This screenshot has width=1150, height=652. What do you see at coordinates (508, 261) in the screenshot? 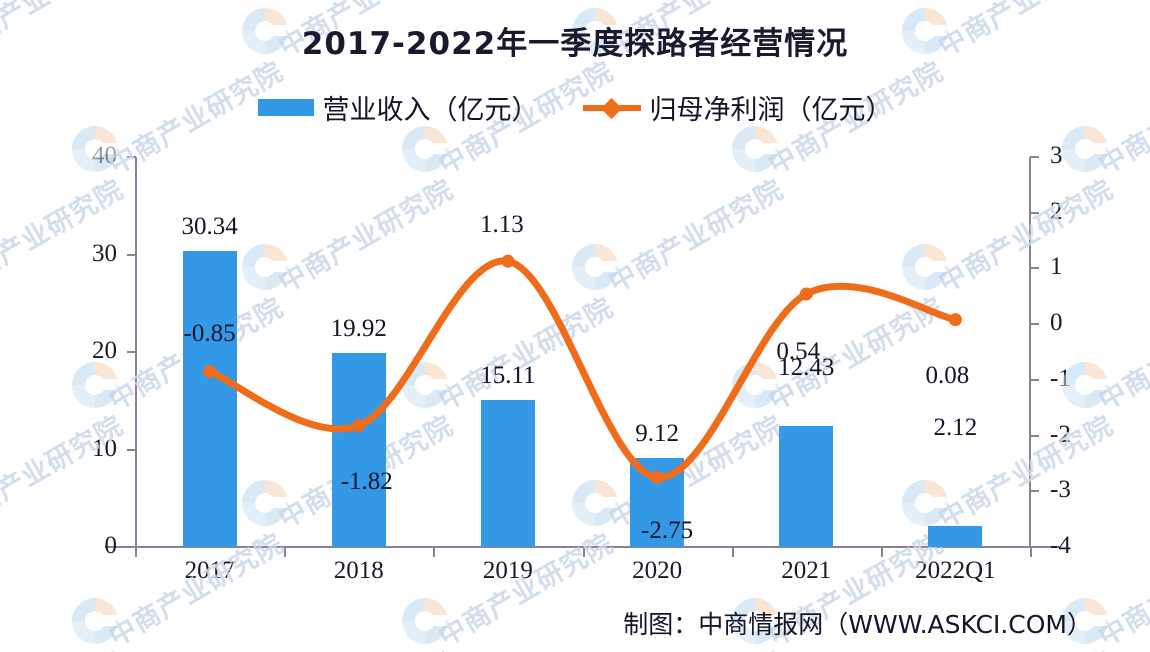
I see `line-marker-2019` at bounding box center [508, 261].